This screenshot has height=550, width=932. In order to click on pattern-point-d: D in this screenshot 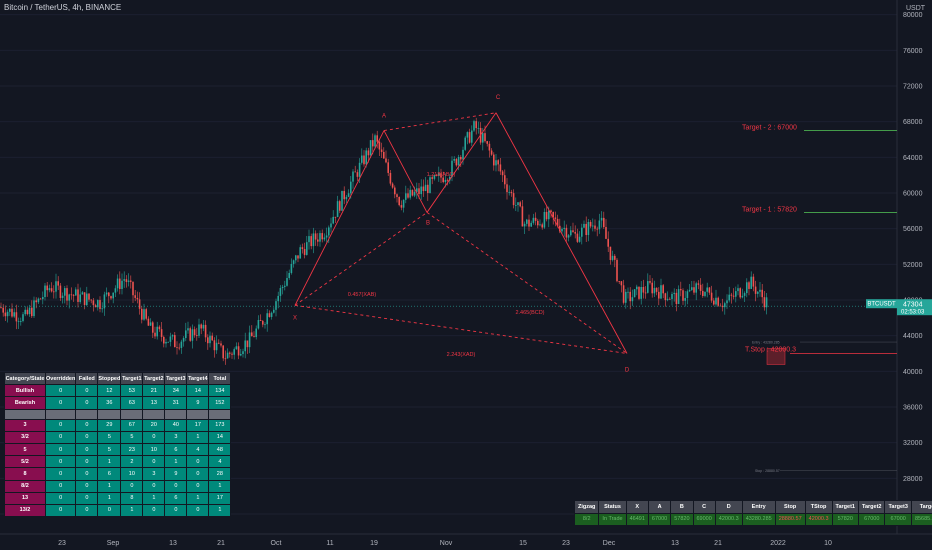, I will do `click(627, 371)`.